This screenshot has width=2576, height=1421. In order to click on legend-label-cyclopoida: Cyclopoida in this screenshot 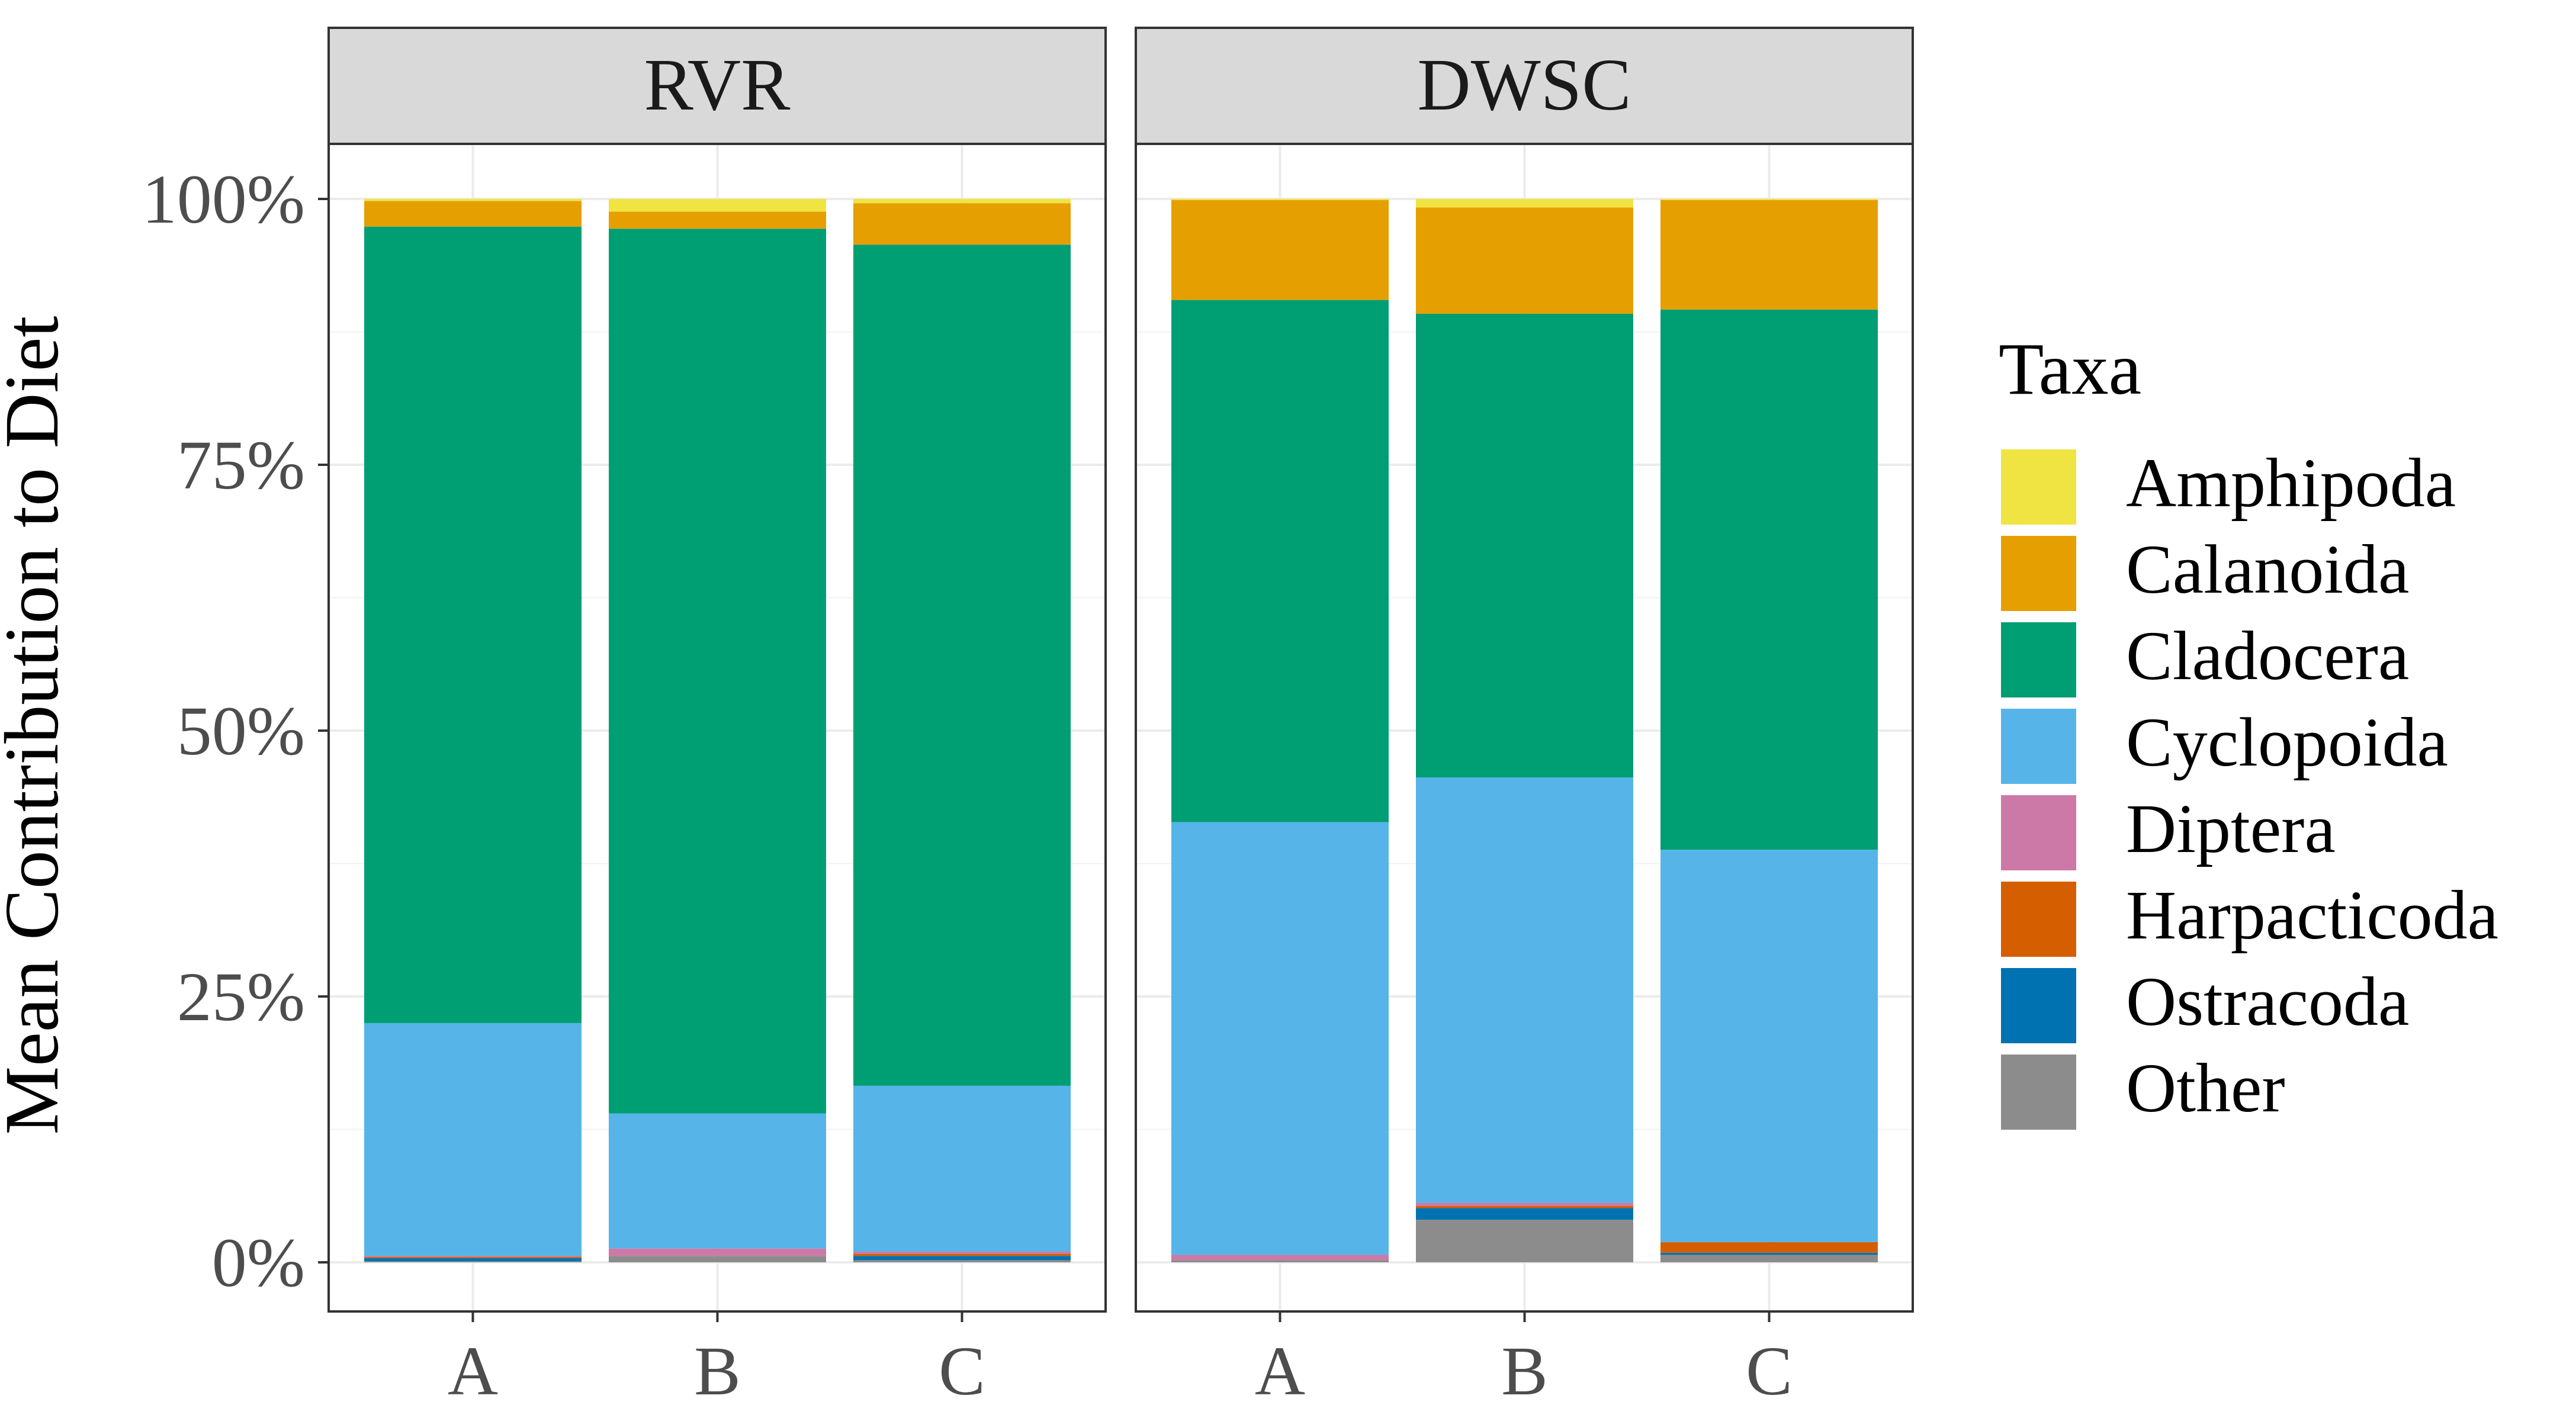, I will do `click(2287, 742)`.